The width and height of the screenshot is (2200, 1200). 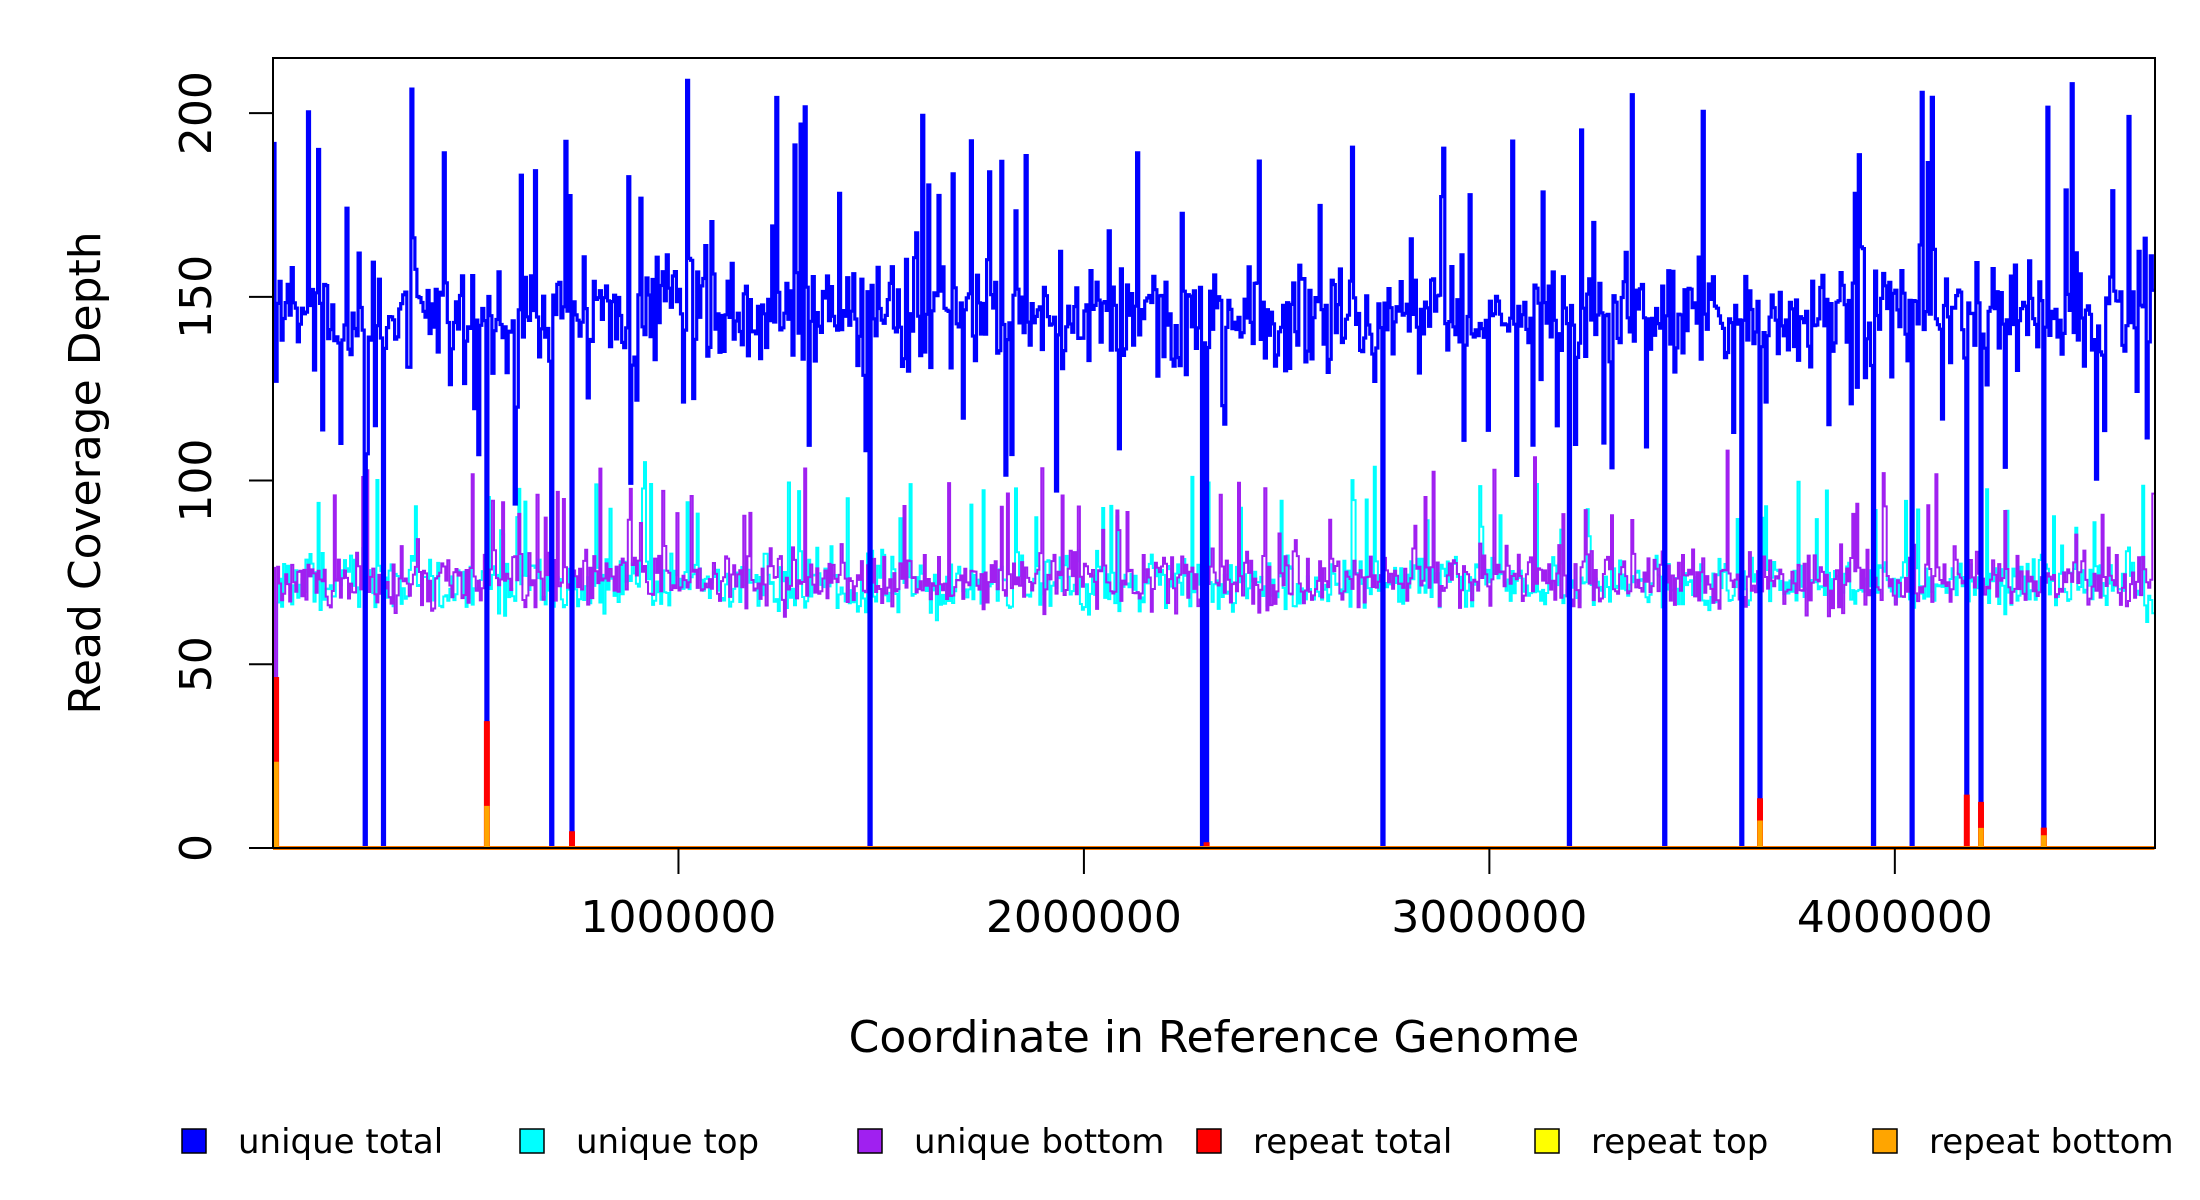 I want to click on legend-label: repeat total, so click(x=1352, y=1142).